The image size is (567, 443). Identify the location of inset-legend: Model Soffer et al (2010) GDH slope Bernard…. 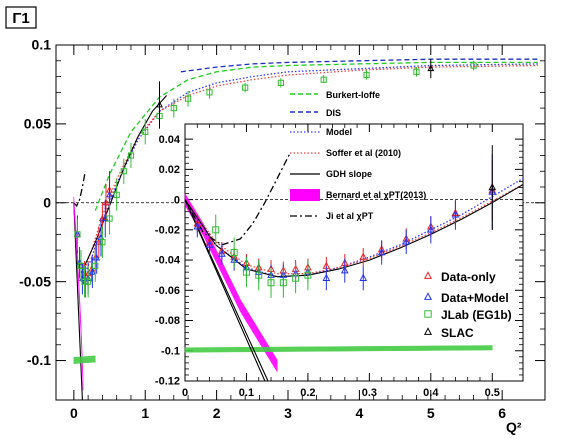
(358, 174).